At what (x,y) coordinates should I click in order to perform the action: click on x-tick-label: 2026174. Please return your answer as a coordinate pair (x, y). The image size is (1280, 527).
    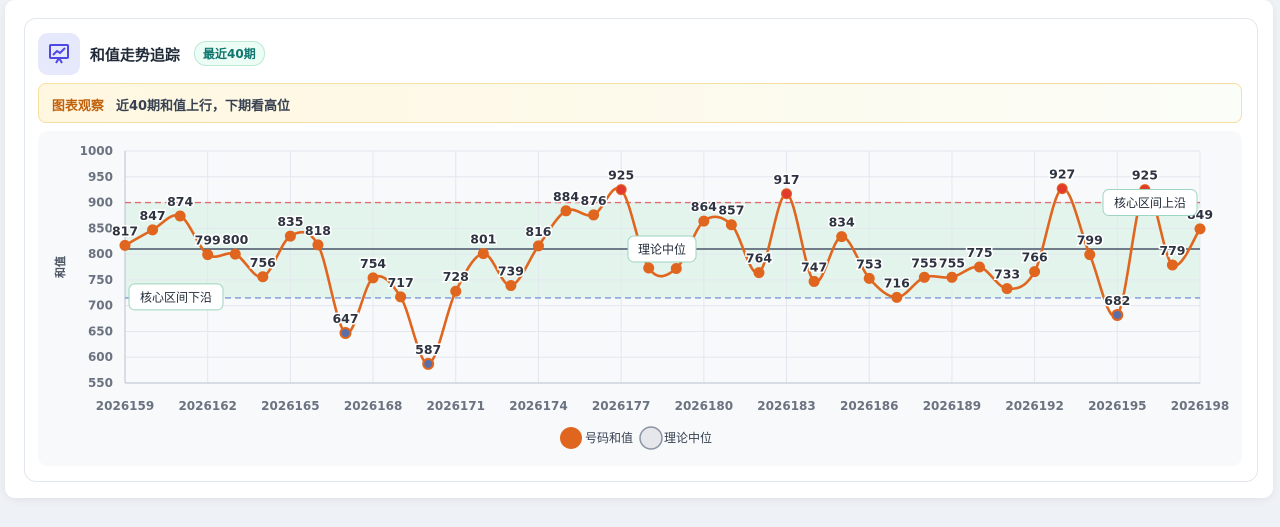
    Looking at the image, I should click on (538, 406).